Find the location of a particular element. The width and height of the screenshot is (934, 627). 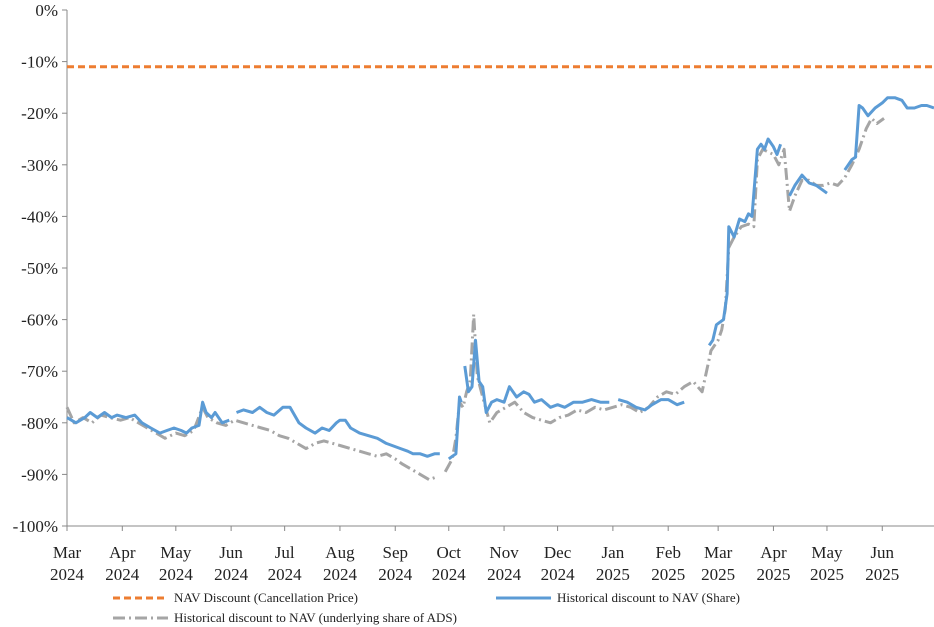

x-tick-label: Apr 2024 is located at coordinates (122, 563).